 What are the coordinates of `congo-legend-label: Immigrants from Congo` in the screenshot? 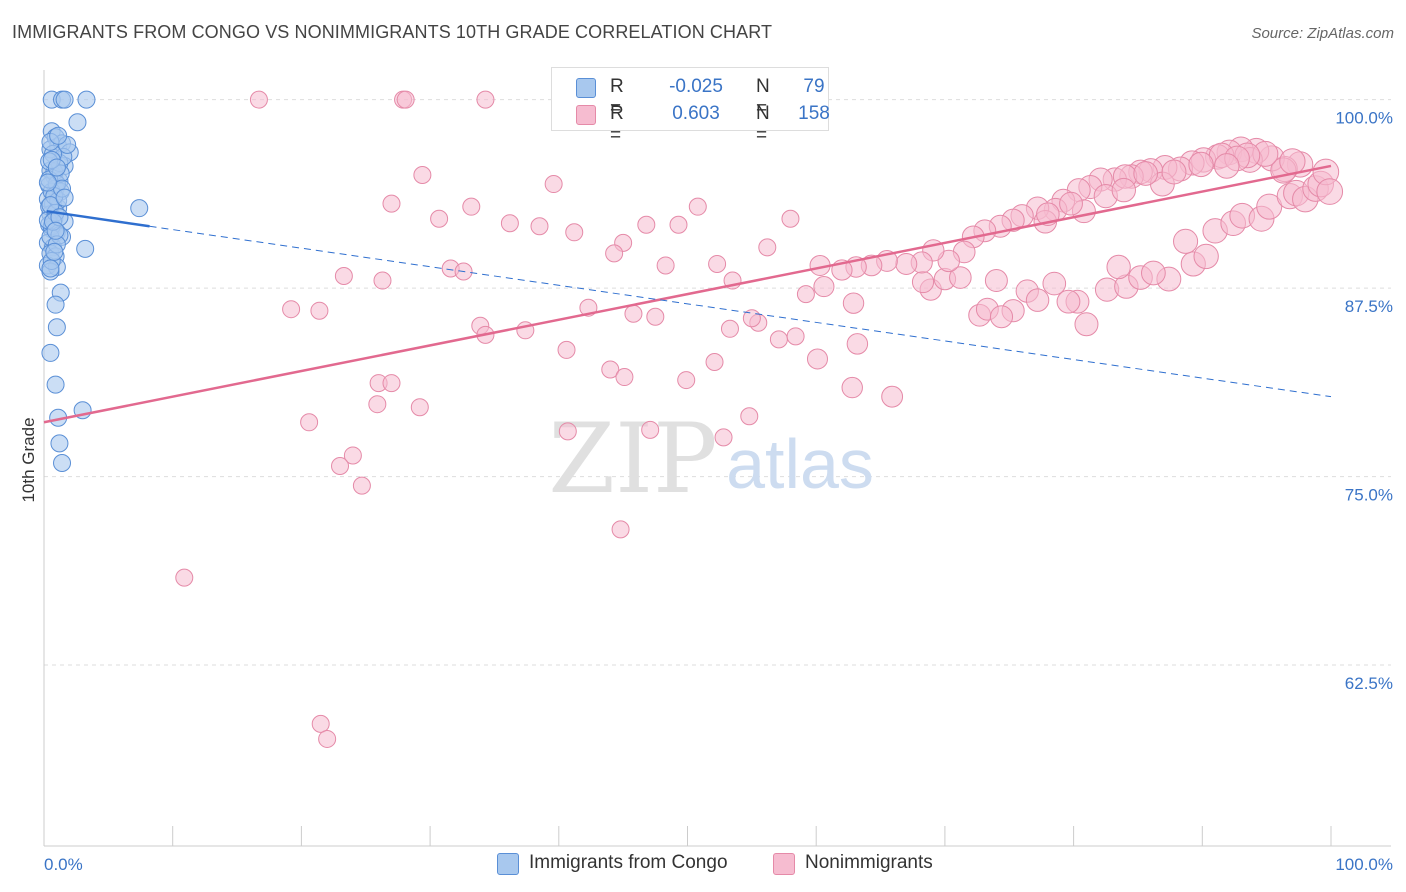 It's located at (628, 862).